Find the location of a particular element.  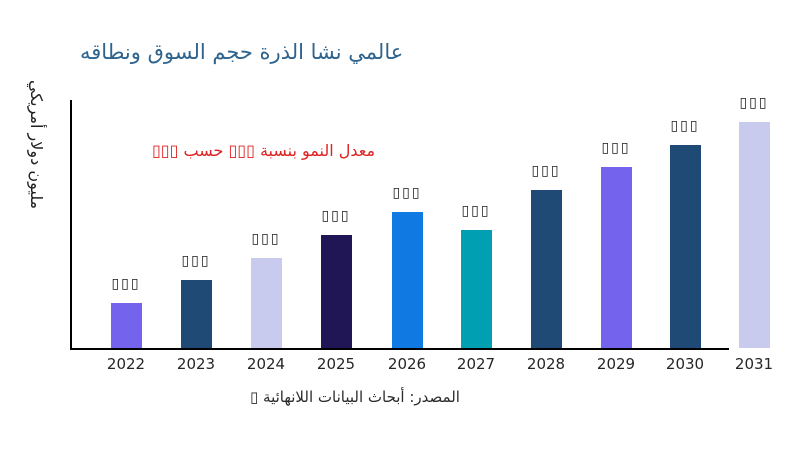

bar-value-label-2029: ▯▯▯ is located at coordinates (616, 148).